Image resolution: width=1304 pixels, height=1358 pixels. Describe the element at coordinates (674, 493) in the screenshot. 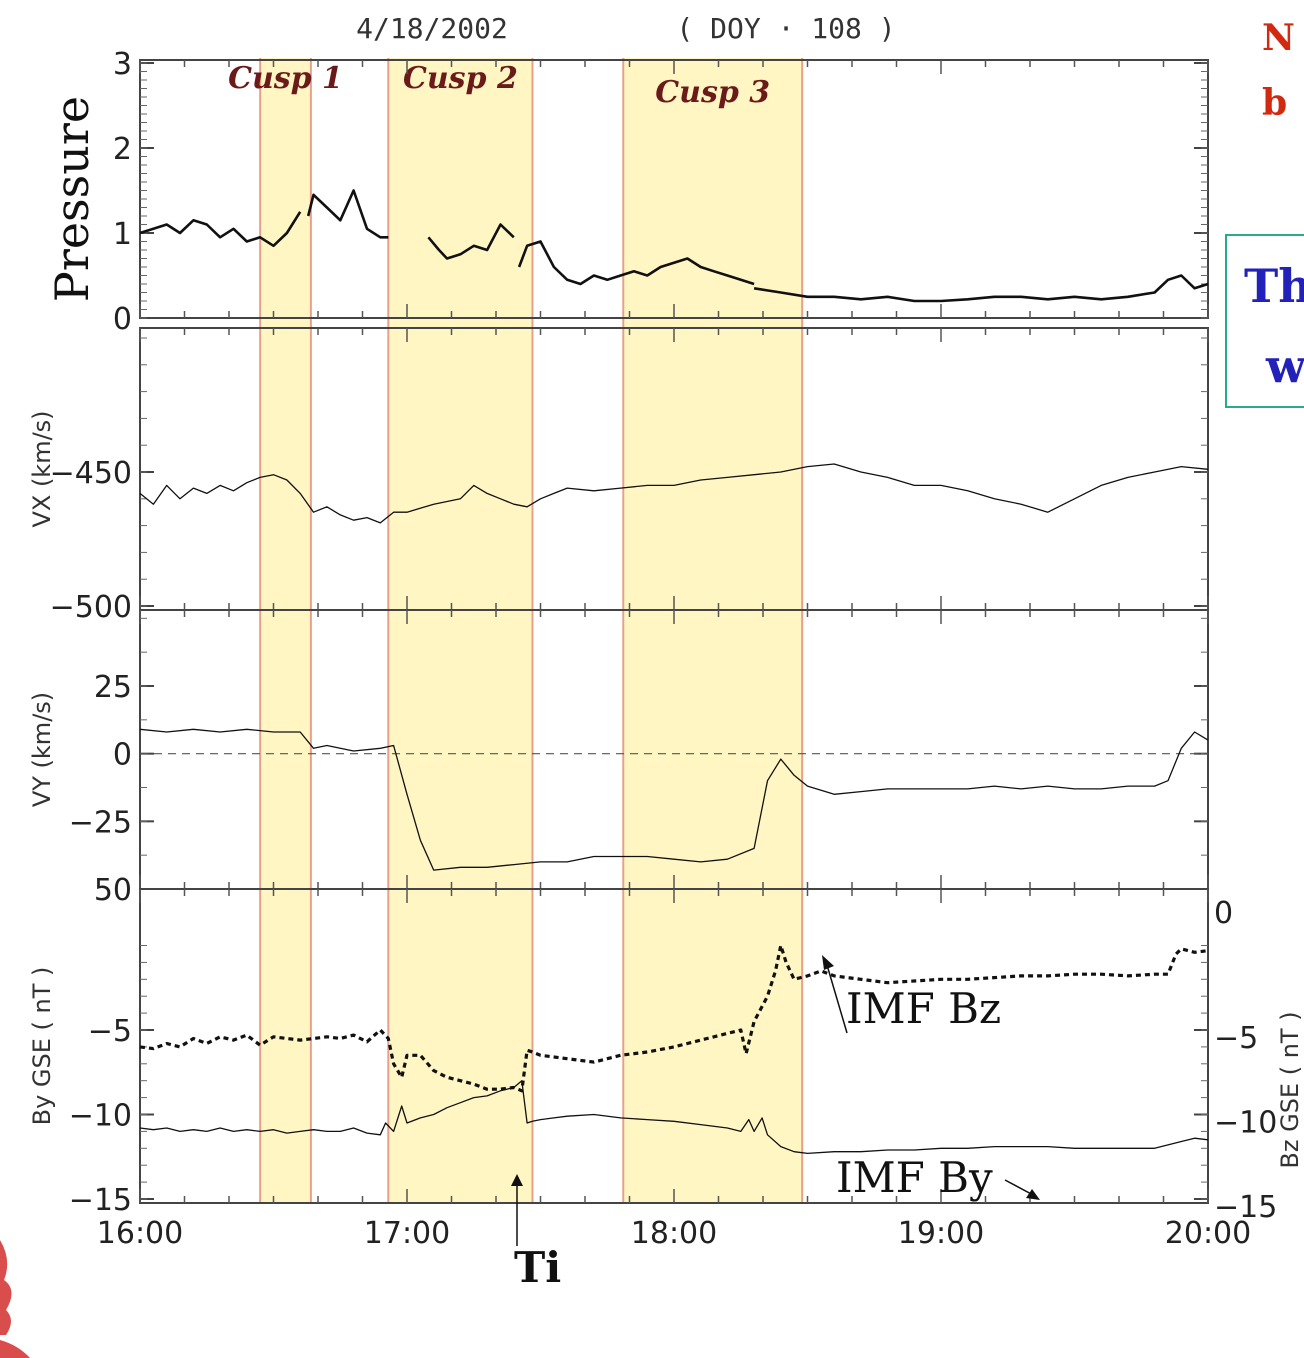

I see `vx-series-1-line` at that location.